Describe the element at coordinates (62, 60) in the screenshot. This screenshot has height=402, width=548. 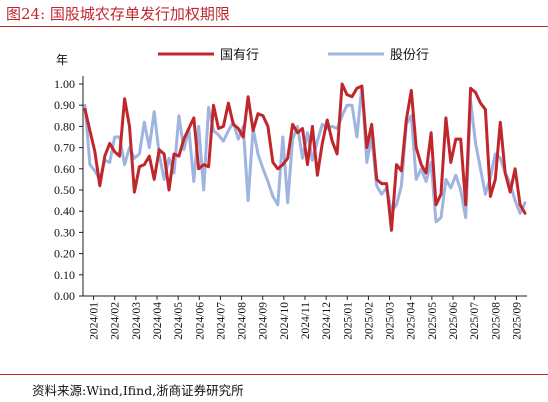
I see `y-axis-label: 年` at that location.